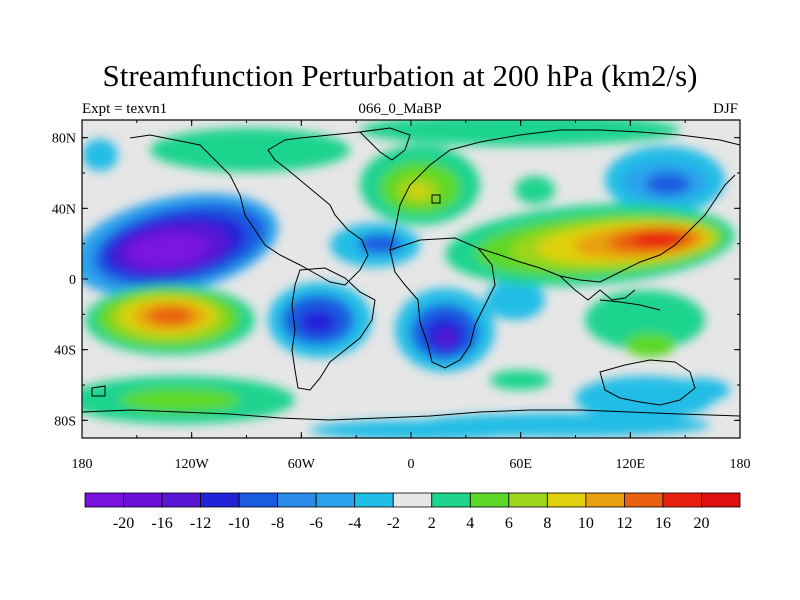 This screenshot has width=800, height=600. I want to click on colorbar-label: 6, so click(509, 523).